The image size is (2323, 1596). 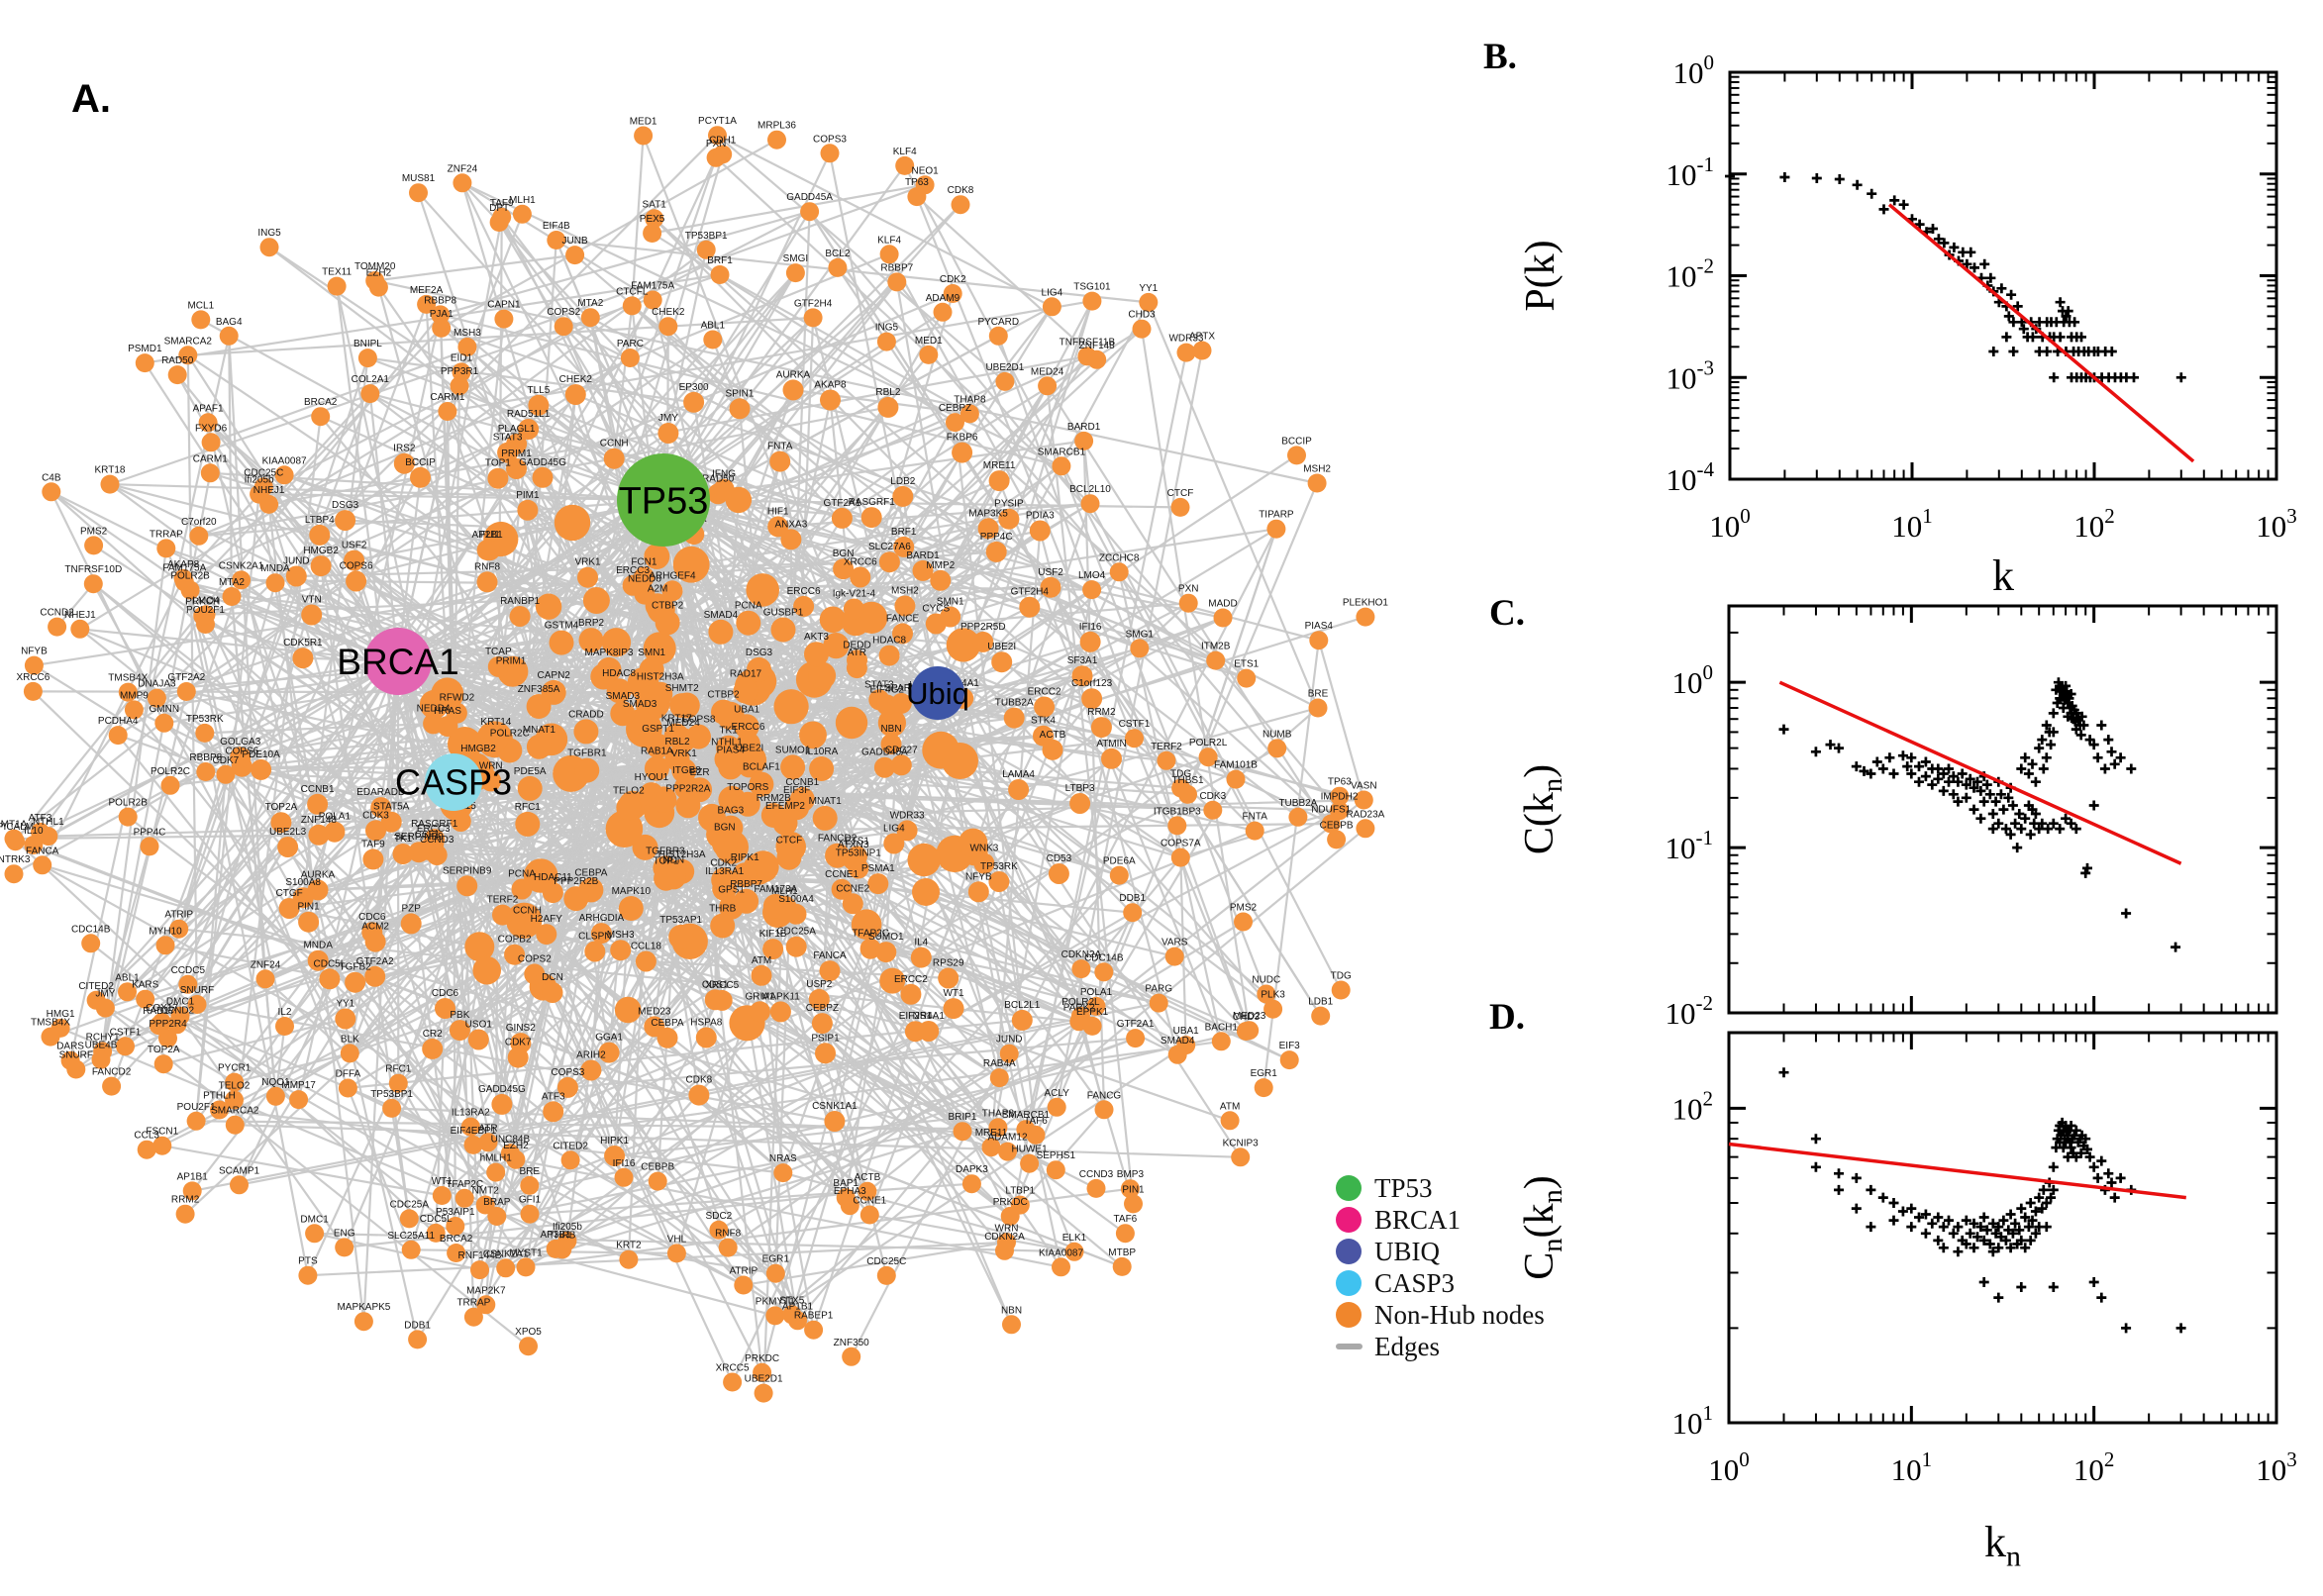 What do you see at coordinates (964, 683) in the screenshot?
I see `network-node-label: NR4A1` at bounding box center [964, 683].